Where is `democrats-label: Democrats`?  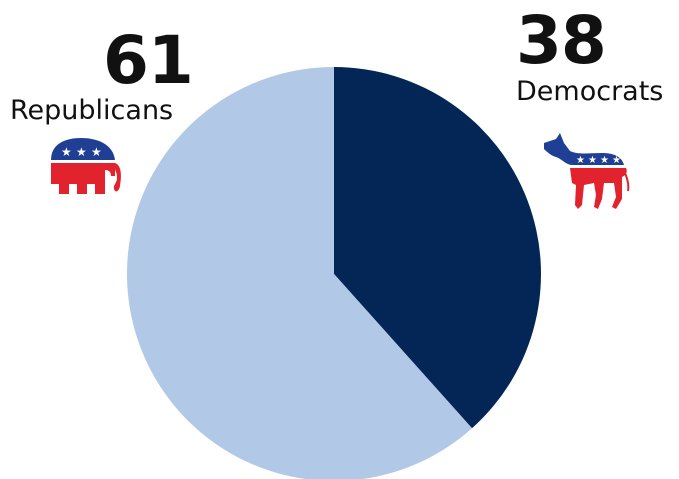
democrats-label: Democrats is located at coordinates (590, 91).